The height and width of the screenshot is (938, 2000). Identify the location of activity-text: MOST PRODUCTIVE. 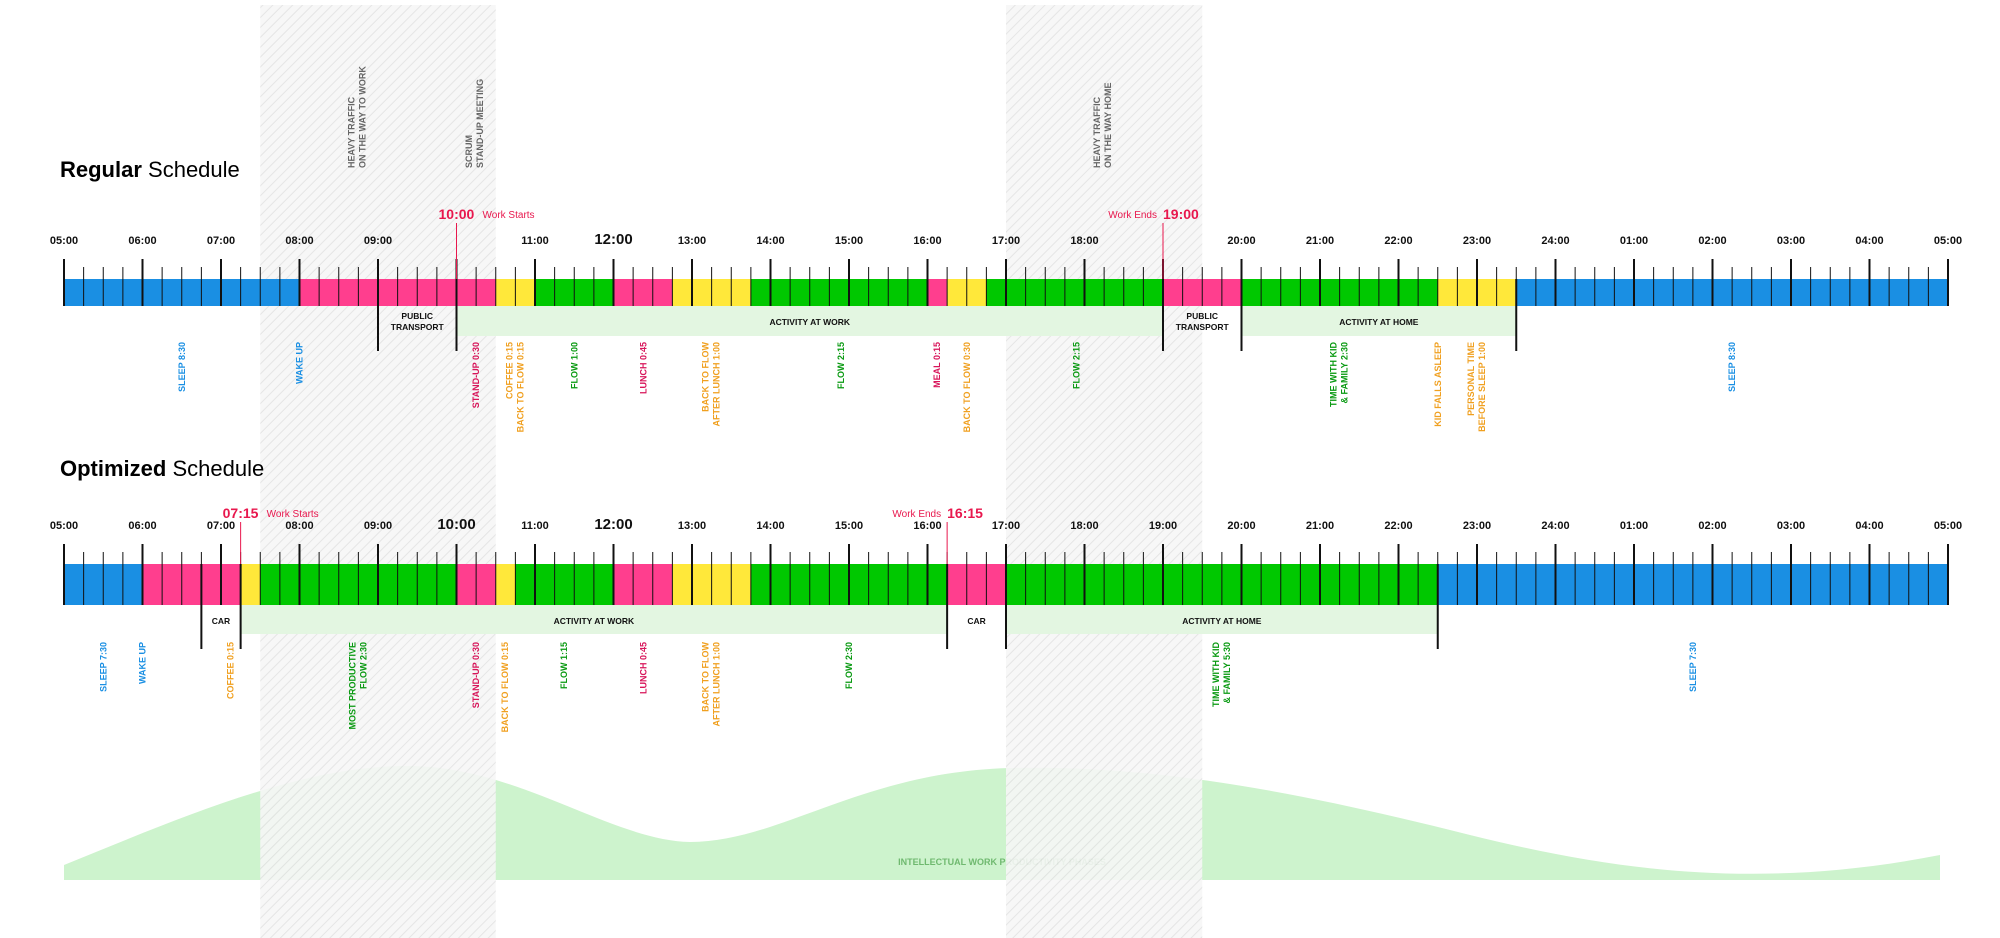
(352, 686).